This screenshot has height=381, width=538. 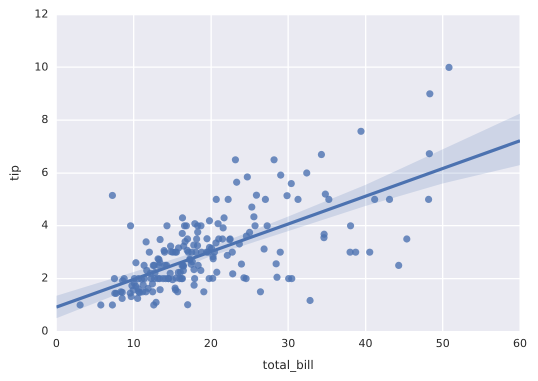 What do you see at coordinates (44, 172) in the screenshot?
I see `y-tick-label: 6` at bounding box center [44, 172].